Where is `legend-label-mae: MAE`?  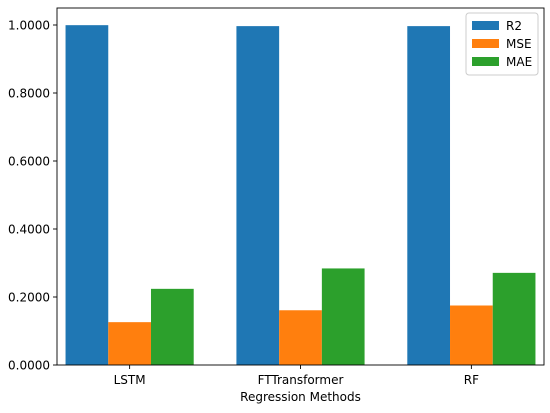 legend-label-mae: MAE is located at coordinates (519, 62).